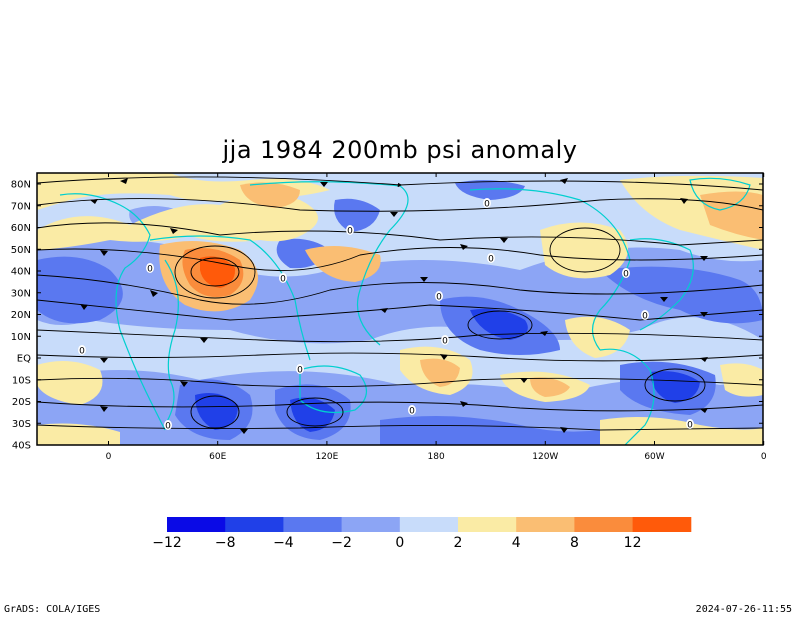  Describe the element at coordinates (516, 543) in the screenshot. I see `colorbar-label: 4` at that location.